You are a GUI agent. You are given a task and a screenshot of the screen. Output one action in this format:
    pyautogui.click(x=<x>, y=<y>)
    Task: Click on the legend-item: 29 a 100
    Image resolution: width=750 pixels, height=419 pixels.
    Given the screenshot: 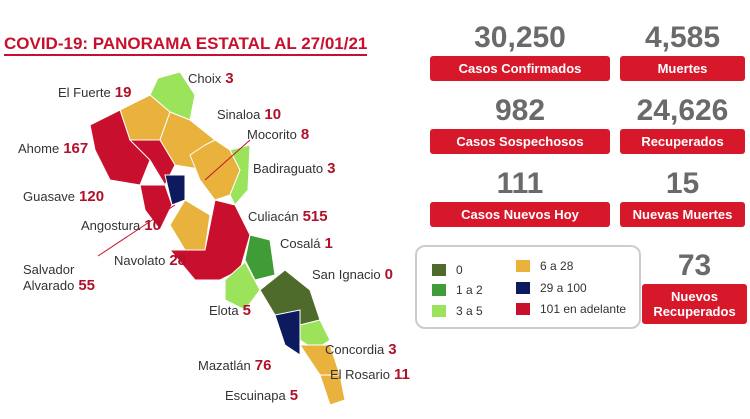 What is the action you would take?
    pyautogui.click(x=551, y=287)
    